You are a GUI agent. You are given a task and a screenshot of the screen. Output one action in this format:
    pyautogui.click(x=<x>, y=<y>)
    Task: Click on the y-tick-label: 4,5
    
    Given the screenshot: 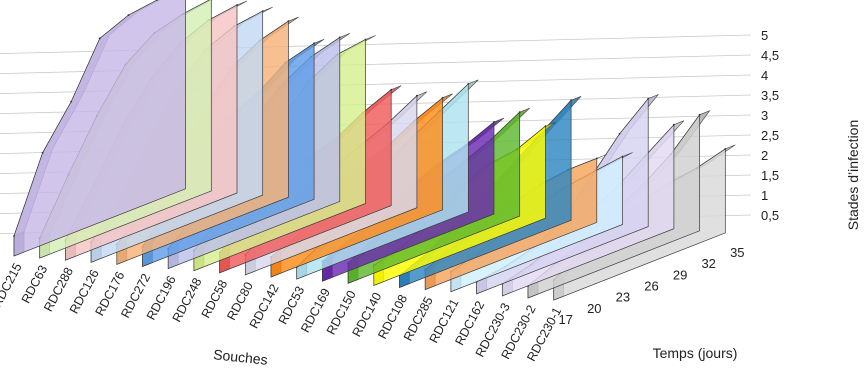 What is the action you would take?
    pyautogui.click(x=770, y=55)
    